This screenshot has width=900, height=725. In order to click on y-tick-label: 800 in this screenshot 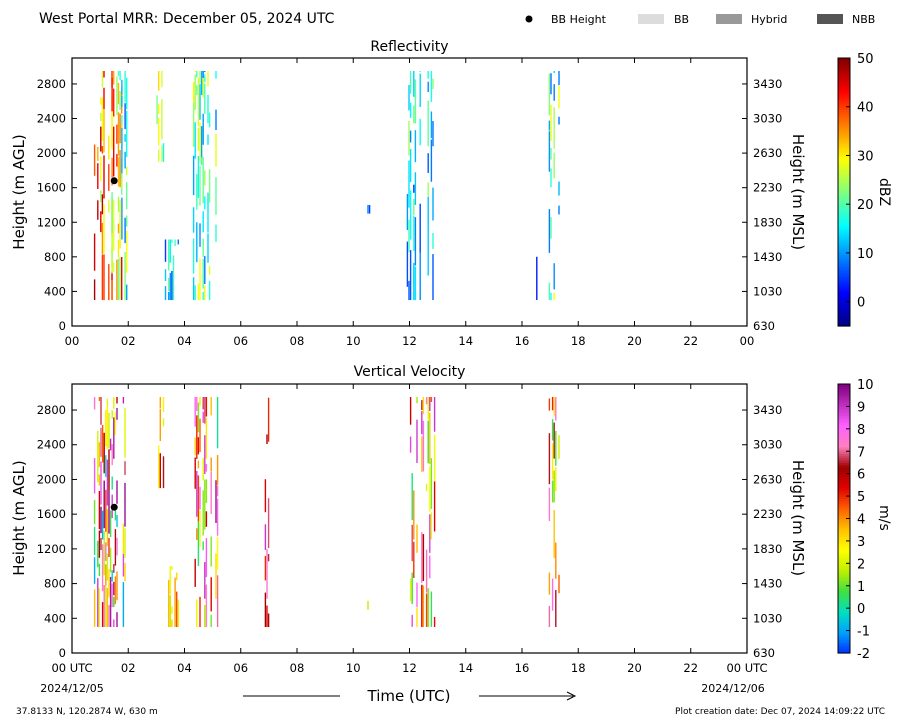, I will do `click(55, 257)`.